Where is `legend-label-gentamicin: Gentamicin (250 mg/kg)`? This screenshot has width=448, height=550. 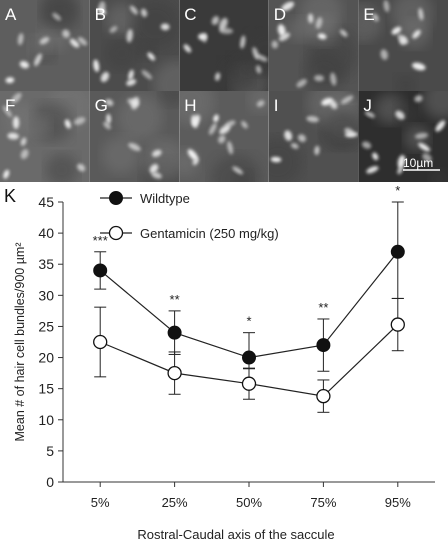
legend-label-gentamicin: Gentamicin (250 mg/kg) is located at coordinates (209, 233).